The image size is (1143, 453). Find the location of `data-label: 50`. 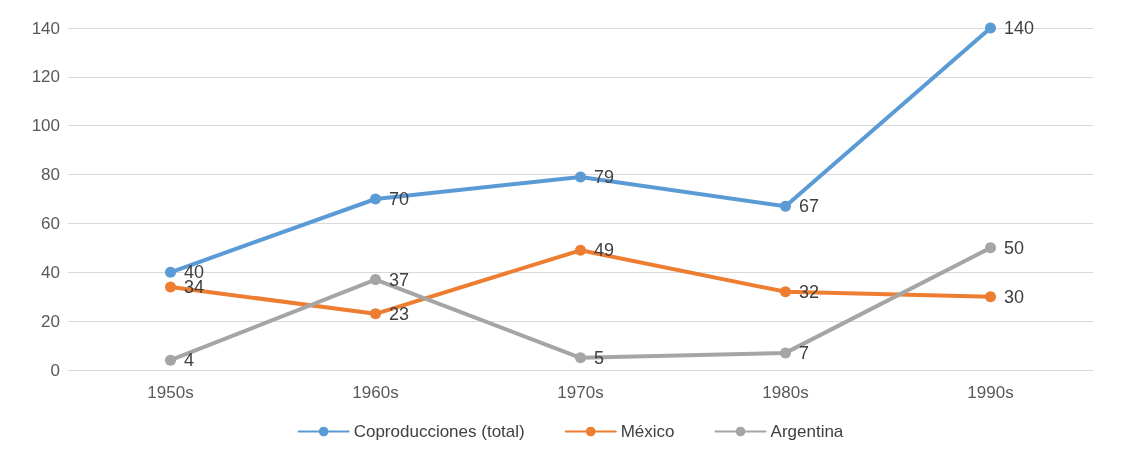

data-label: 50 is located at coordinates (1014, 247).